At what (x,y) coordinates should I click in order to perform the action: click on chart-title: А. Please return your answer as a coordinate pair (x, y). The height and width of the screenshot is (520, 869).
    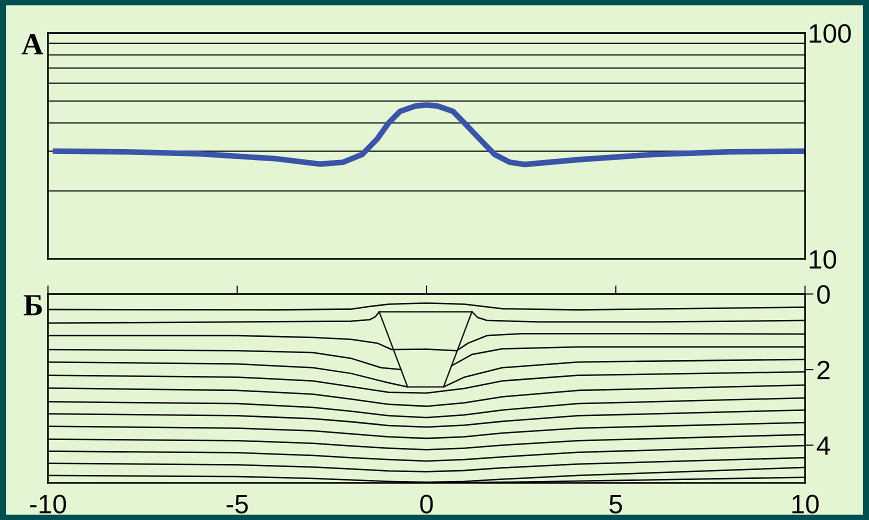
    Looking at the image, I should click on (33, 44).